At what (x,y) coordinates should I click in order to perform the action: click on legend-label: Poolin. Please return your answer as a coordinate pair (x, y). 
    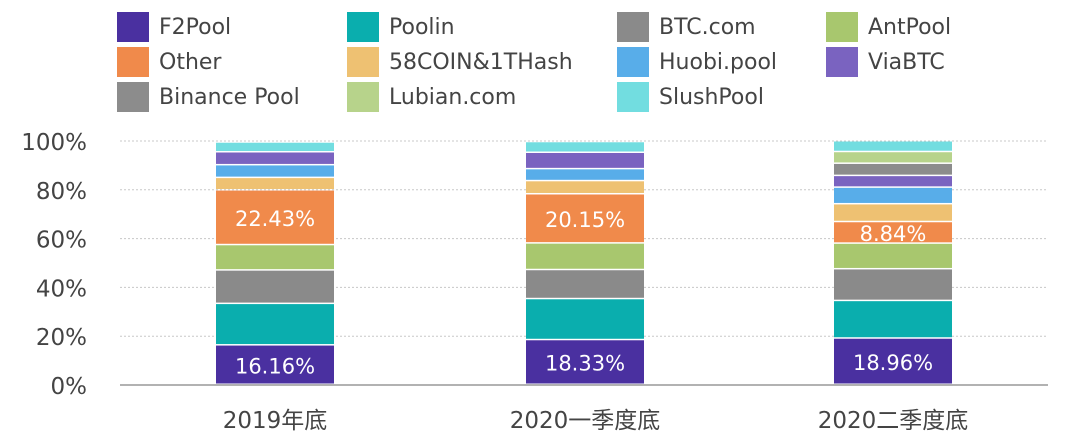
    Looking at the image, I should click on (422, 27).